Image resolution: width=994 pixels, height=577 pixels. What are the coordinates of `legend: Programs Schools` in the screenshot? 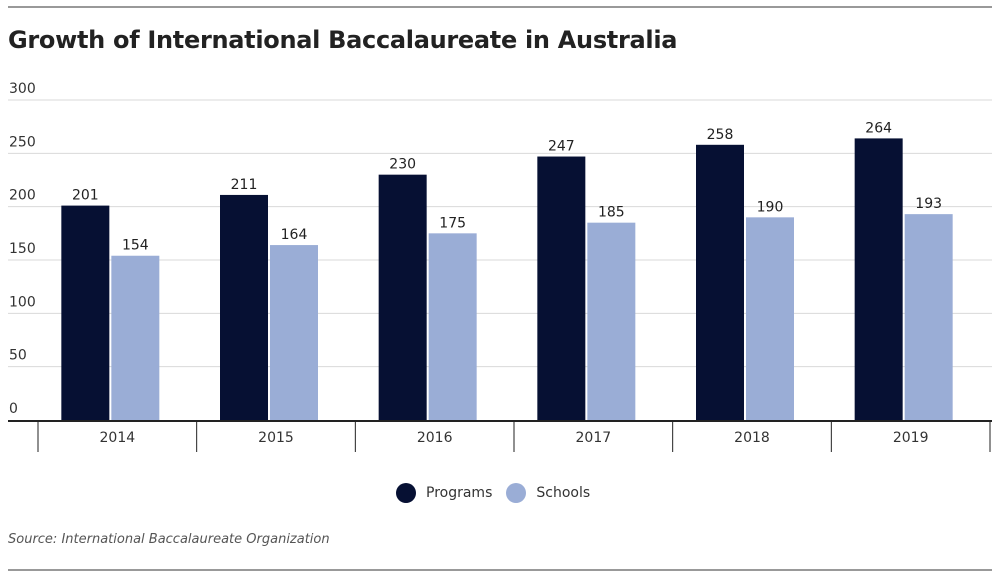 It's located at (493, 493).